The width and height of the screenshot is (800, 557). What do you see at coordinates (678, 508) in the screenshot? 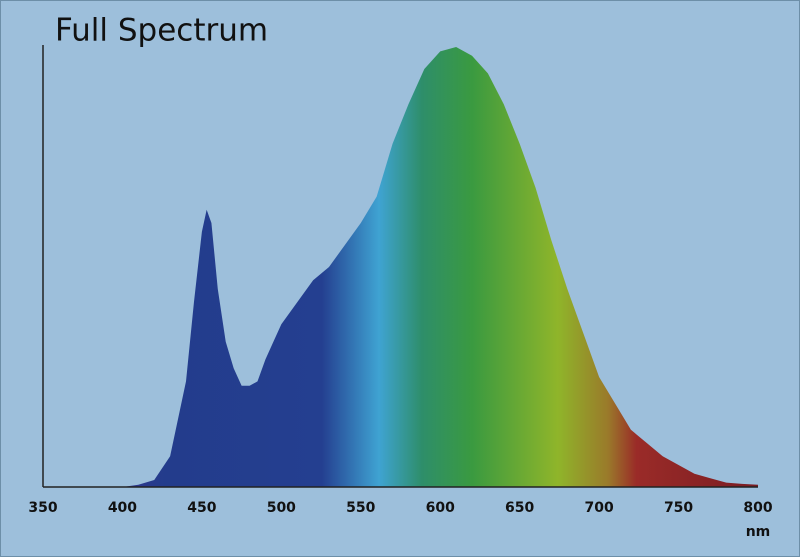
I see `x-tick-label: 750` at bounding box center [678, 508].